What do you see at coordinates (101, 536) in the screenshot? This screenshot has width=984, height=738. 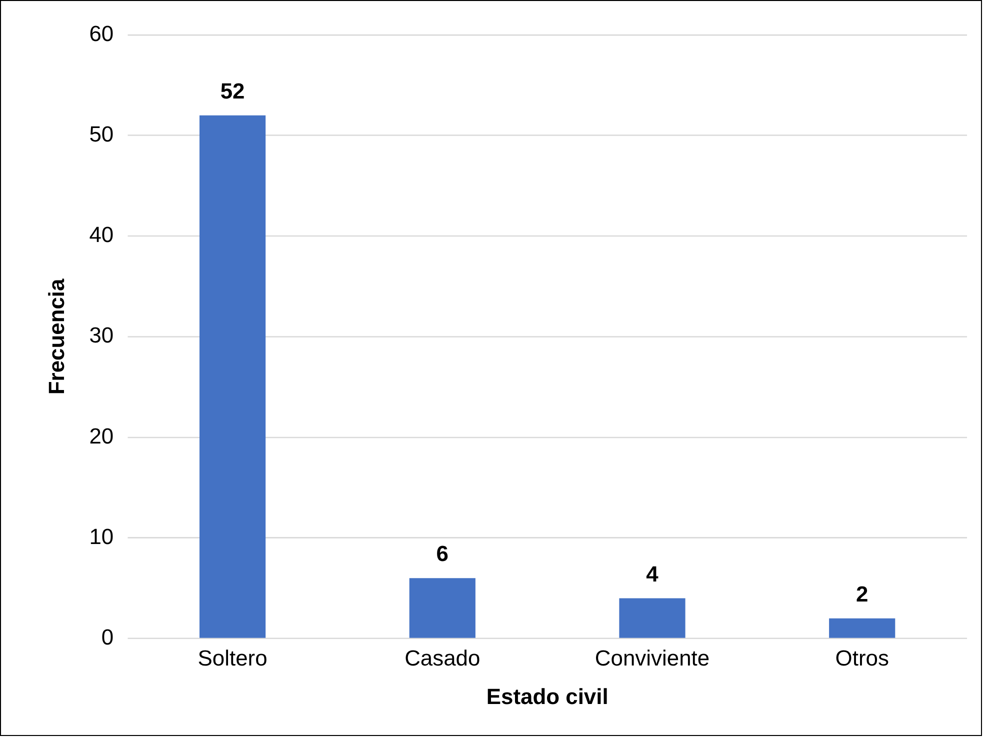 I see `y-tick-label: 10` at bounding box center [101, 536].